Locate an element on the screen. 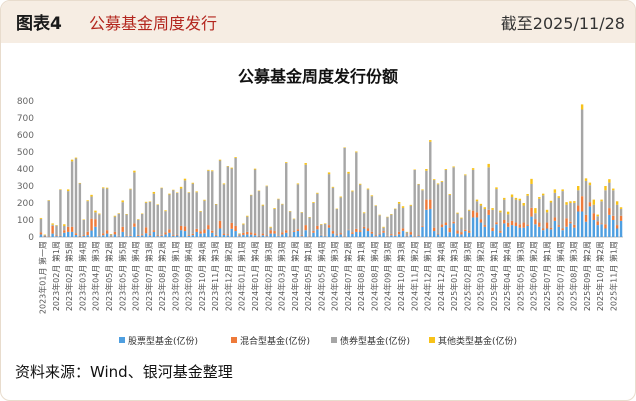  y-tick-label: 500 is located at coordinates (25, 153).